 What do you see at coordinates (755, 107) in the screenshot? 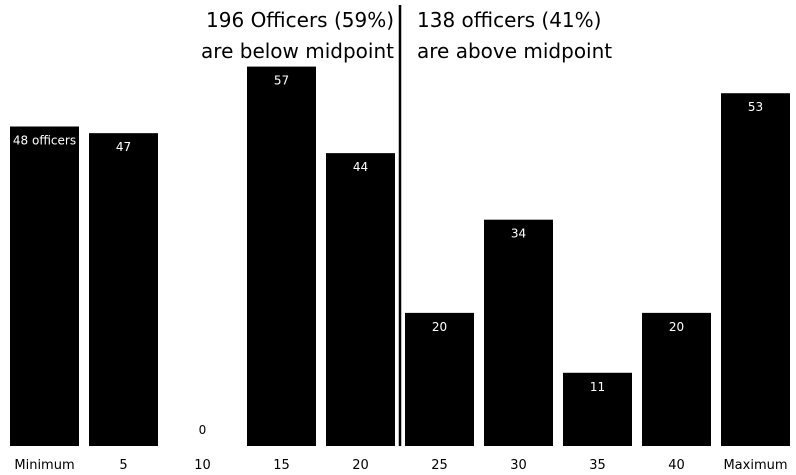
I see `data-label-9: 53` at bounding box center [755, 107].